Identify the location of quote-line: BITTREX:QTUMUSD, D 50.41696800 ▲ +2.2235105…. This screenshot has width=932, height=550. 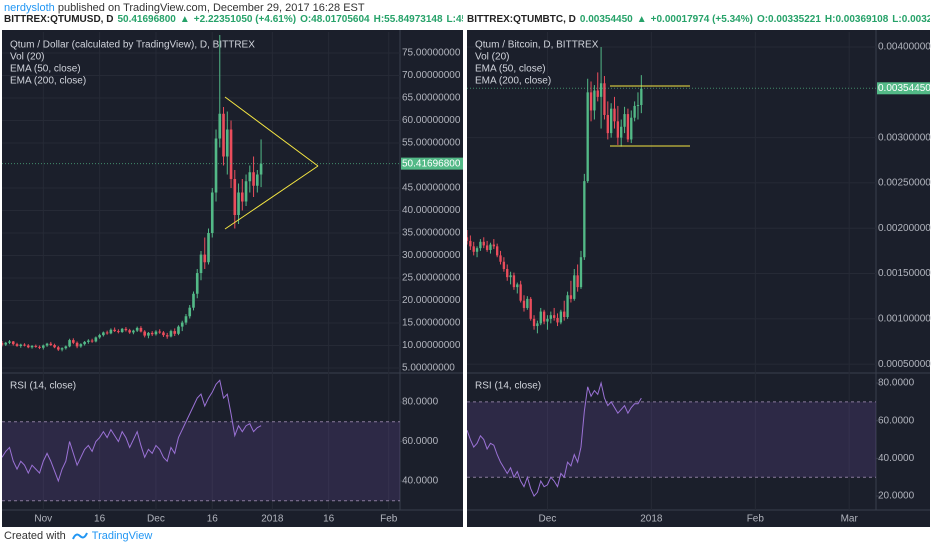
(233, 21).